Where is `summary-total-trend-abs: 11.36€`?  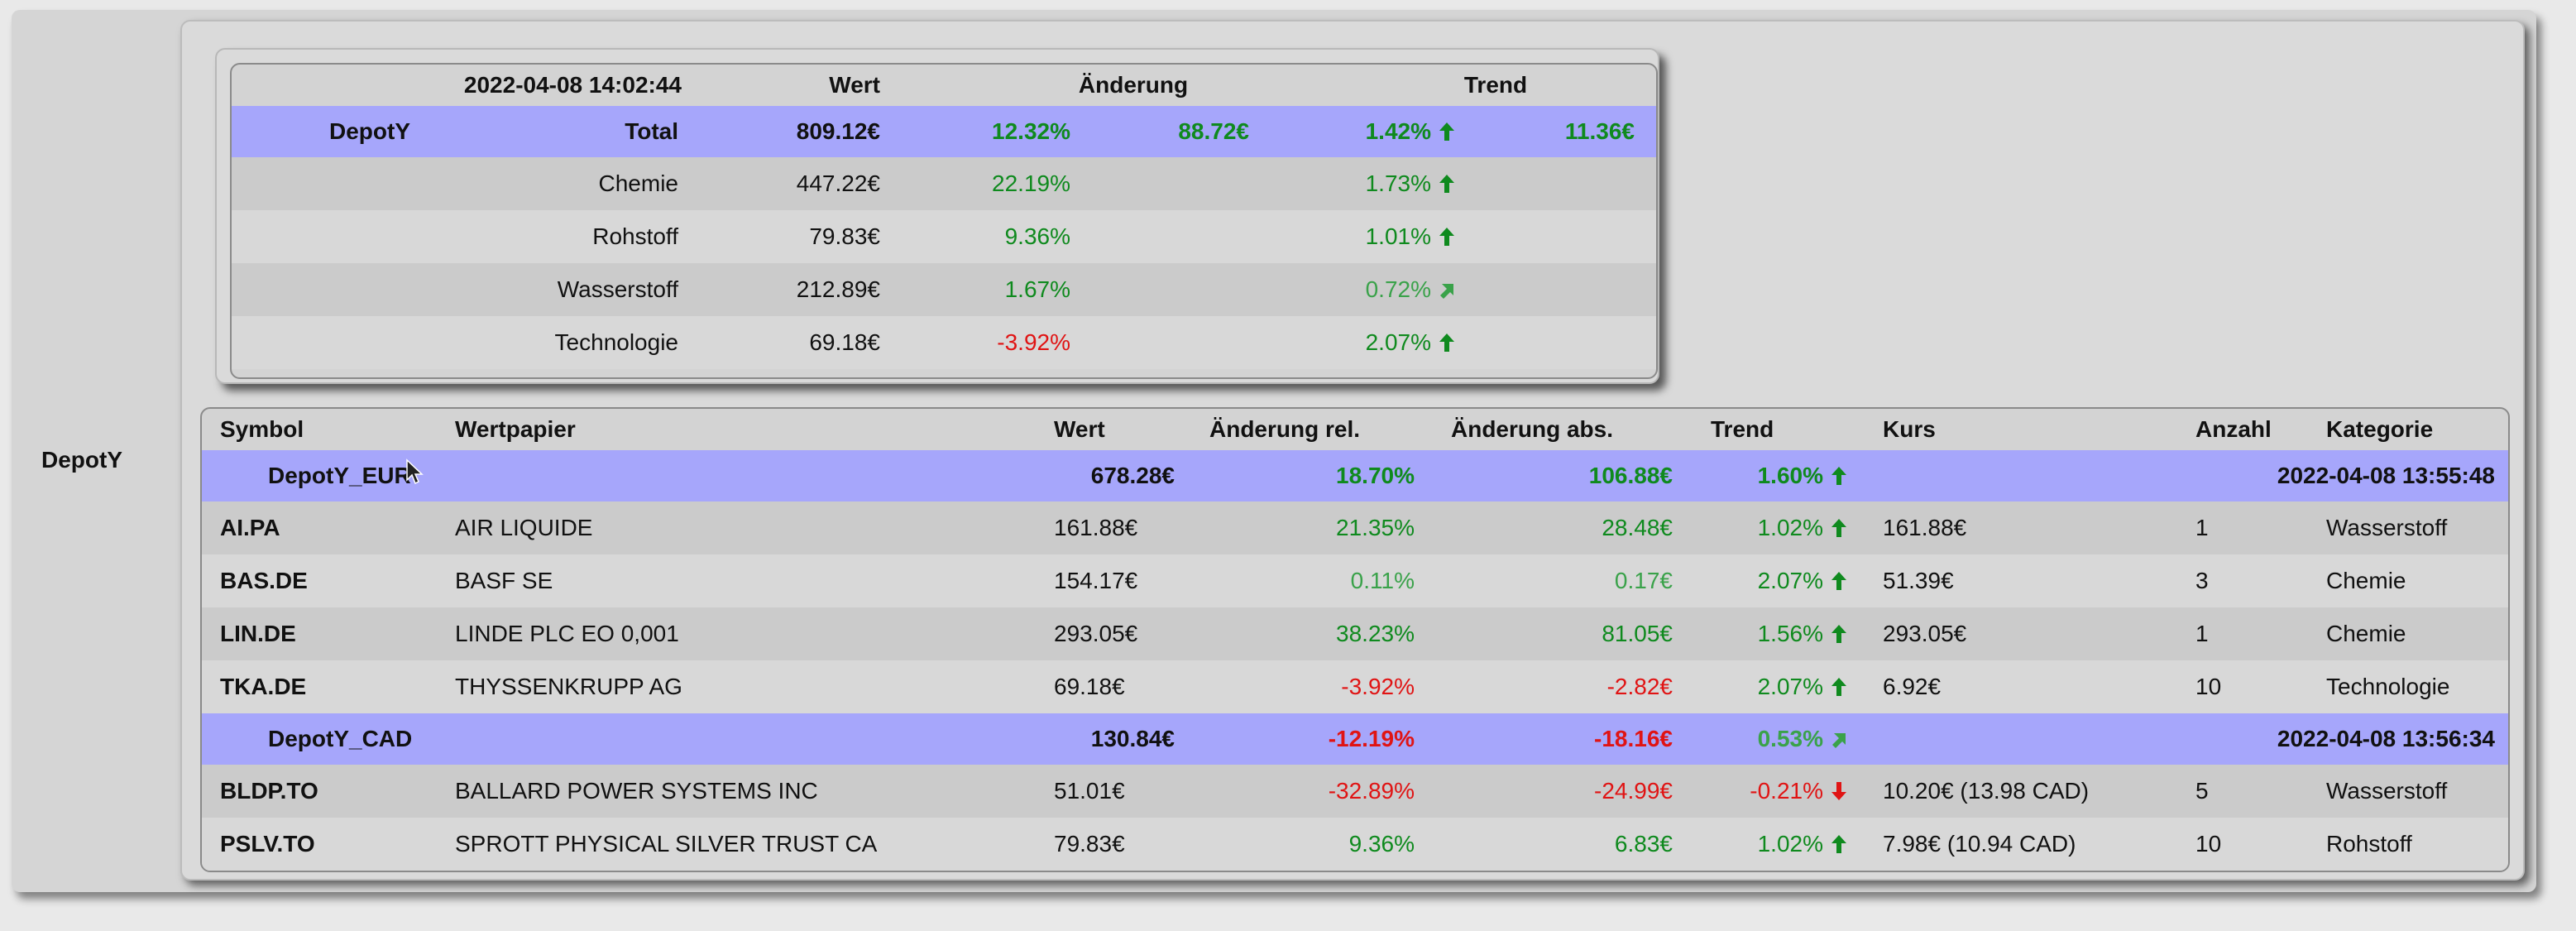
summary-total-trend-abs: 11.36€ is located at coordinates (1599, 131).